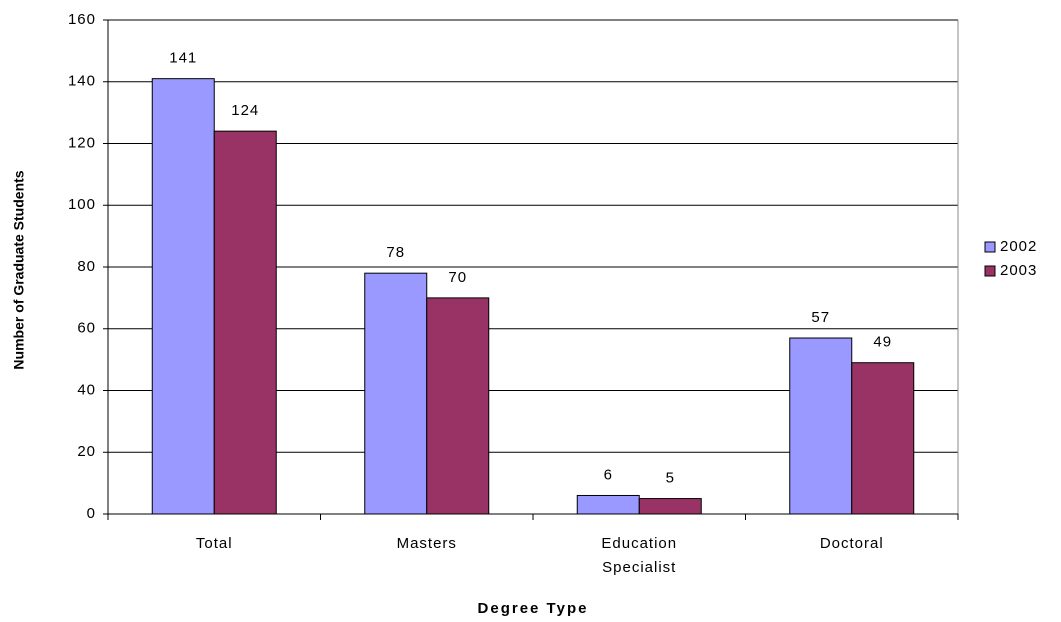 This screenshot has width=1061, height=622. Describe the element at coordinates (214, 543) in the screenshot. I see `x-tick-label: Total` at that location.